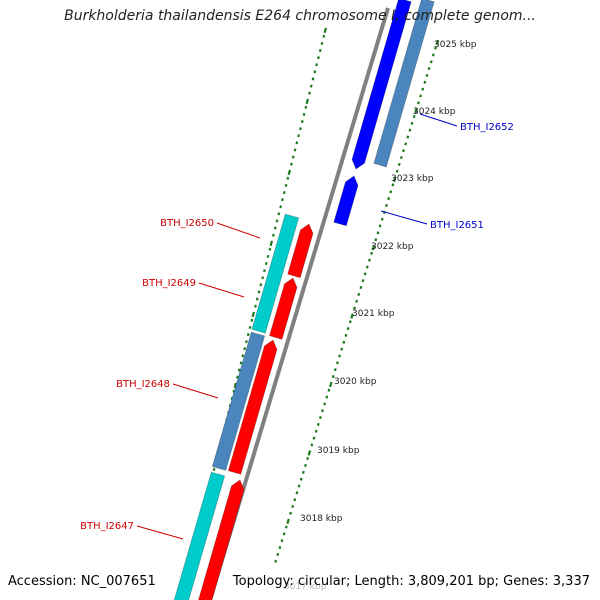  Describe the element at coordinates (143, 384) in the screenshot. I see `gene-label-bth-i2648: BTH_I2648` at that location.